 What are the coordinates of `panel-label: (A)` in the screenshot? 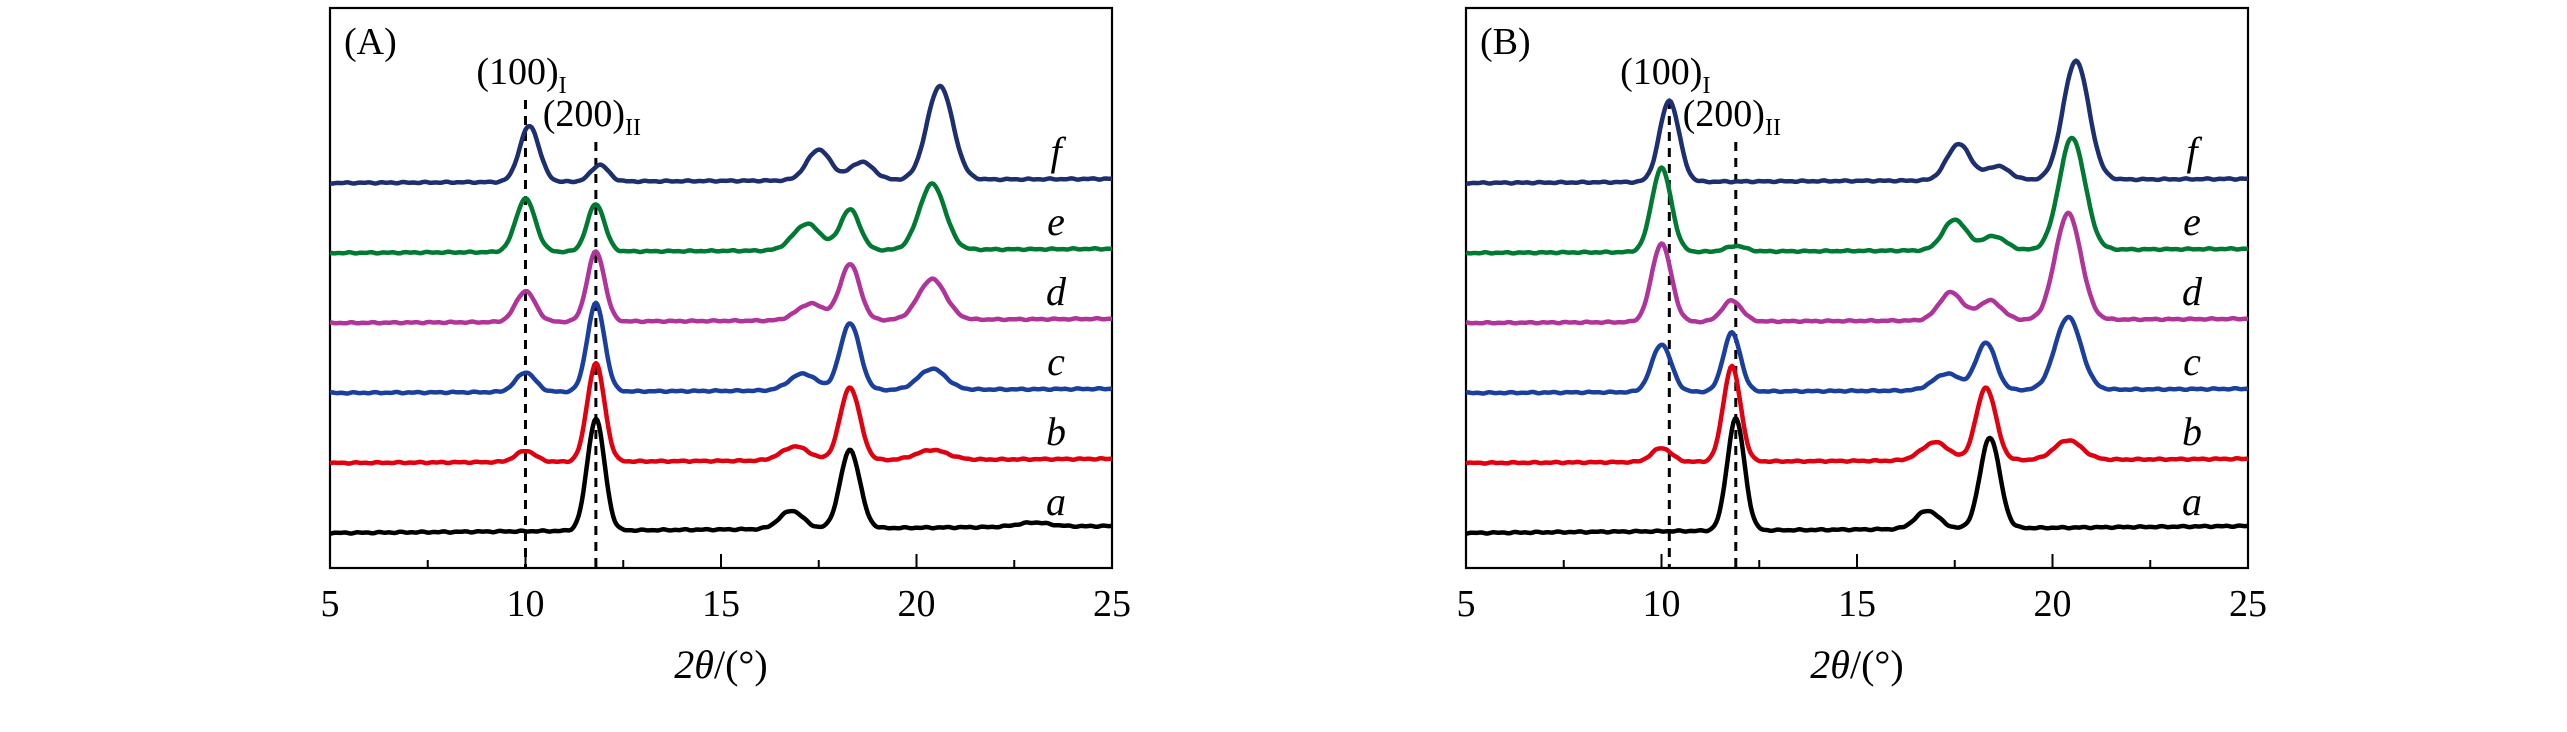 It's located at (370, 42).